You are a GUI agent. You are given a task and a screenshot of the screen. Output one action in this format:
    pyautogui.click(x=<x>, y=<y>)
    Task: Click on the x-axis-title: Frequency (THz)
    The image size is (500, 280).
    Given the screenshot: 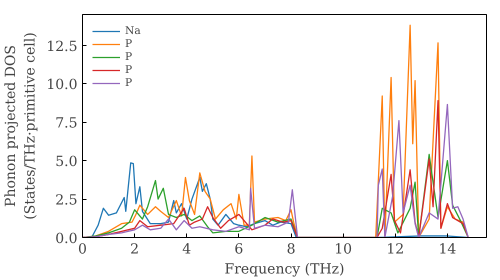 What is the action you would take?
    pyautogui.click(x=284, y=270)
    